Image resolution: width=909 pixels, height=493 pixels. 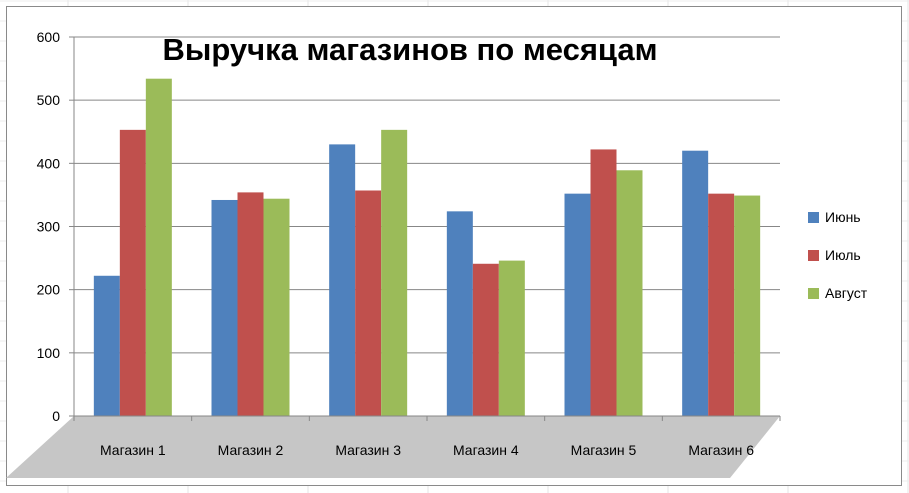 What do you see at coordinates (843, 217) in the screenshot?
I see `legend-label-june: Июнь` at bounding box center [843, 217].